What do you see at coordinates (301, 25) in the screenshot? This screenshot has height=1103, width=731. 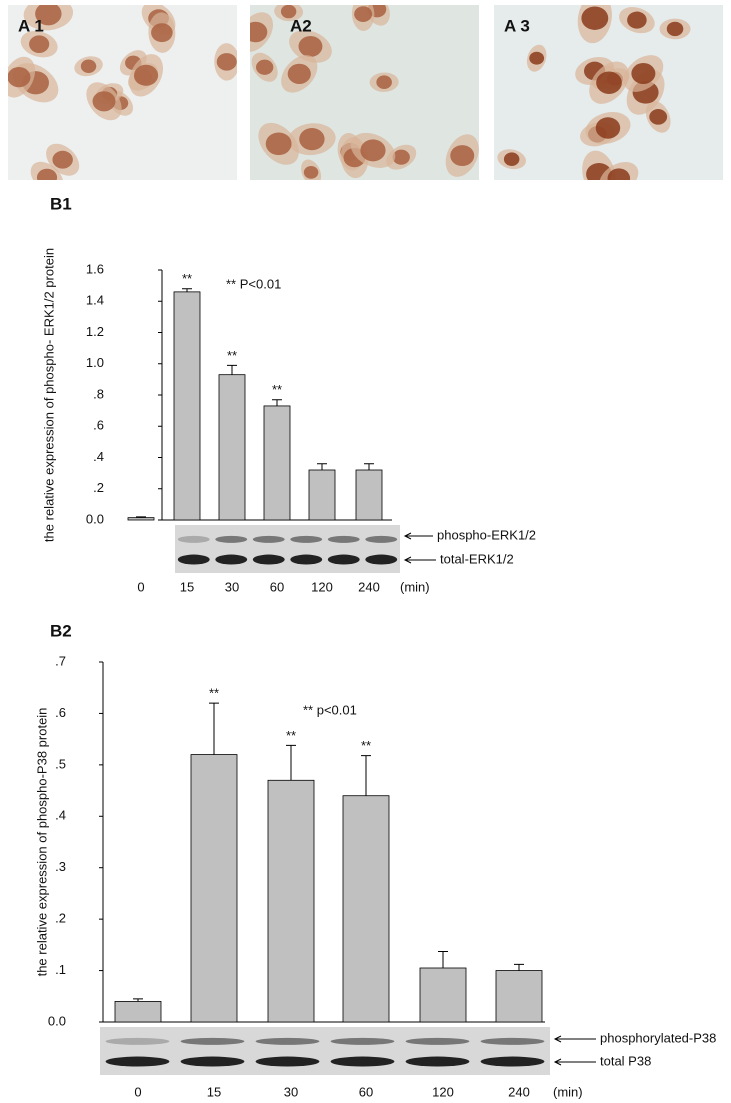 I see `panel-label: A2` at bounding box center [301, 25].